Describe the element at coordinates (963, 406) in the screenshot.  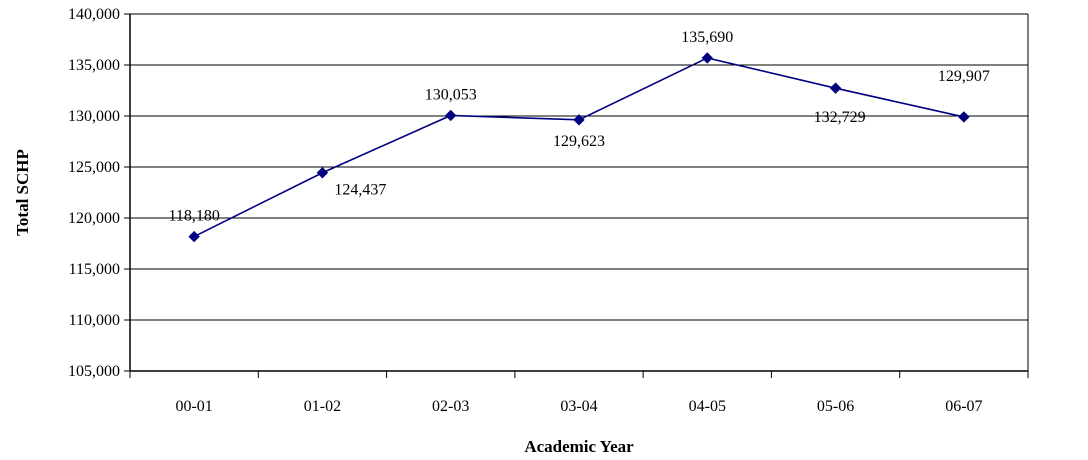
I see `x-tick-label: 06-07` at that location.